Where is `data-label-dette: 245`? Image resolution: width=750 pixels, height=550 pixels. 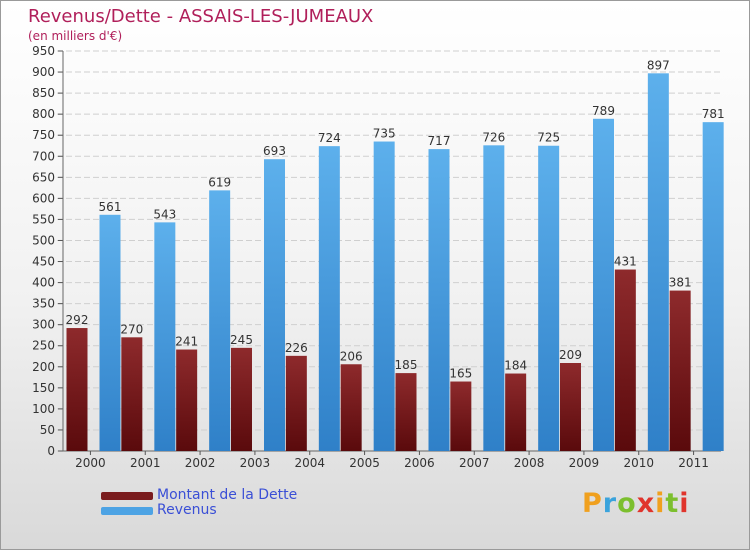 data-label-dette: 245 is located at coordinates (241, 340).